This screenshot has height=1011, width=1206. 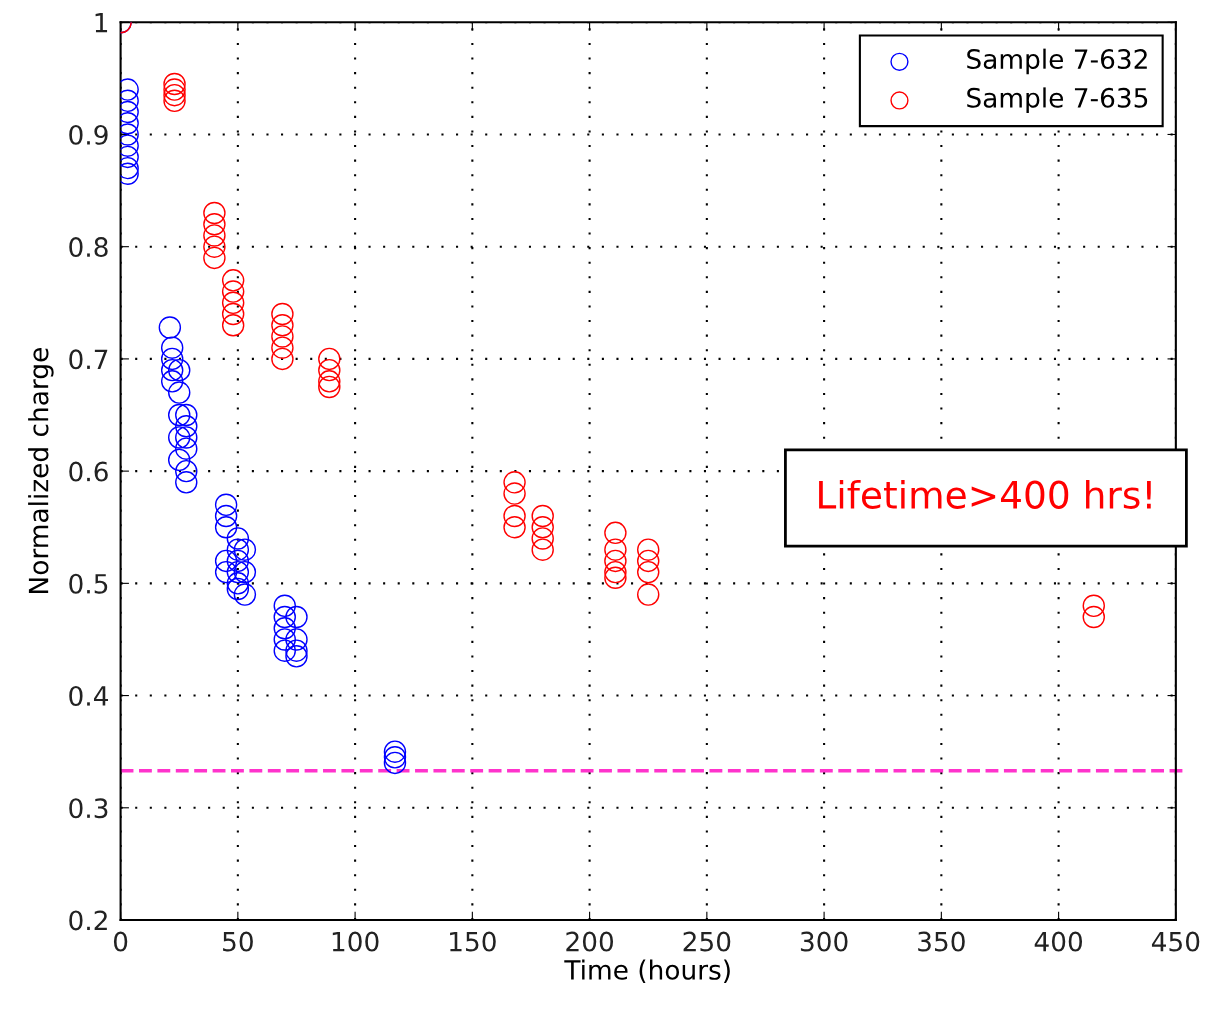 What do you see at coordinates (88, 920) in the screenshot?
I see `y-tick-label: 0.2` at bounding box center [88, 920].